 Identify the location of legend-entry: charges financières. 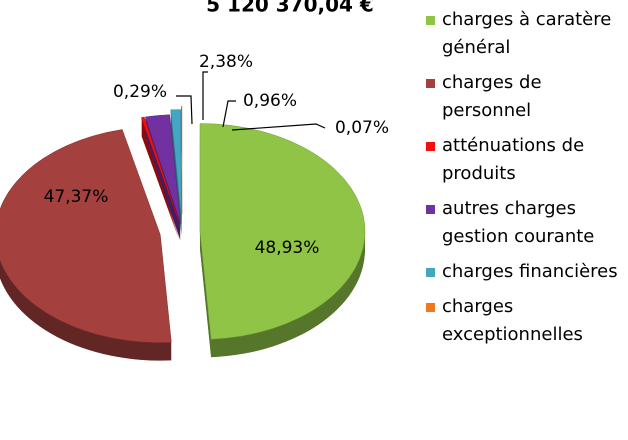
(526, 272).